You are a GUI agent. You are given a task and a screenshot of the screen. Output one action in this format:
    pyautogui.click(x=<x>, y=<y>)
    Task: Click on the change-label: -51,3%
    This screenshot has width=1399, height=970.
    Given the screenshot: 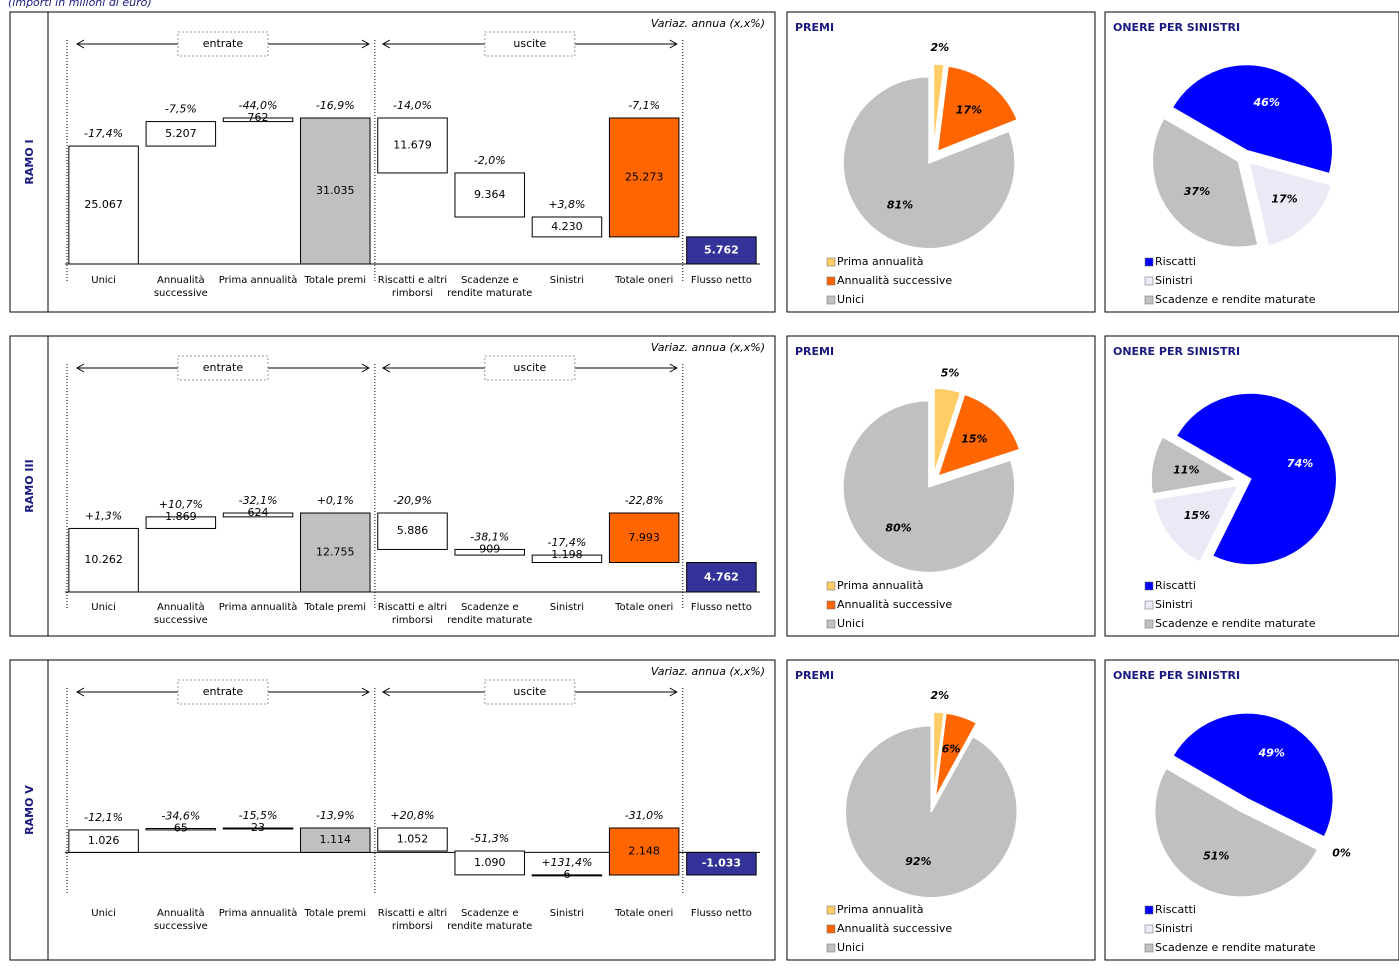 What is the action you would take?
    pyautogui.click(x=489, y=838)
    